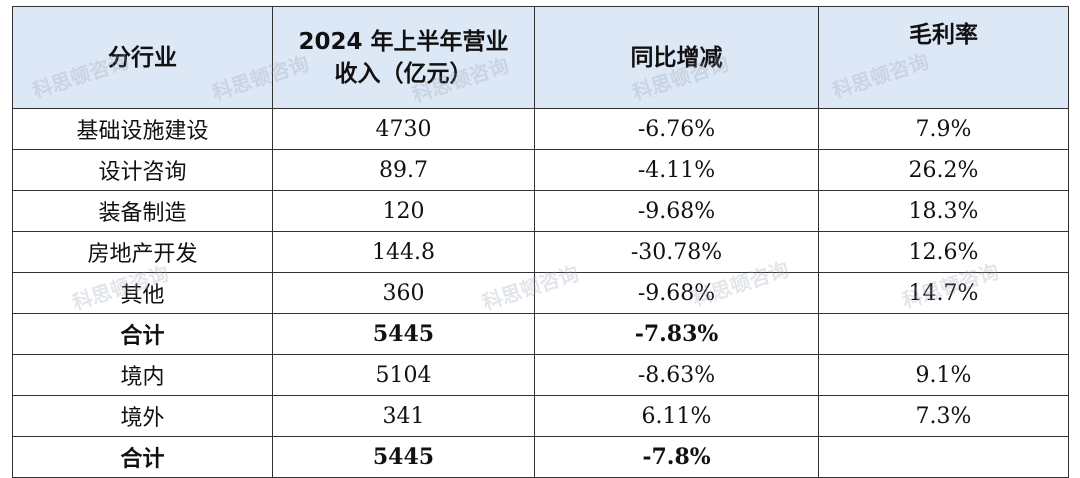 The height and width of the screenshot is (478, 1080). I want to click on cell-yoy: -30.78%, so click(676, 252).